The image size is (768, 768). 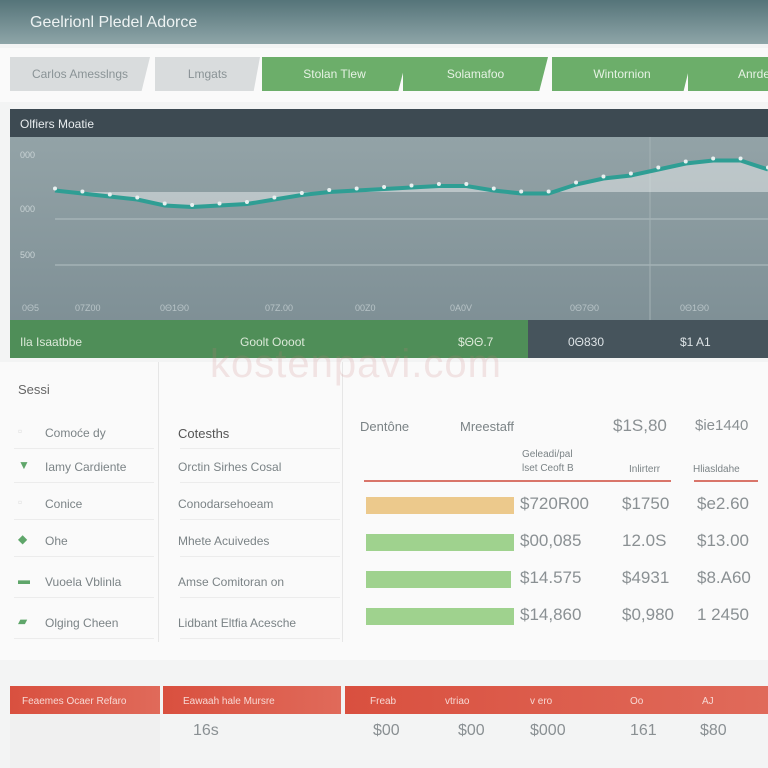 What do you see at coordinates (648, 614) in the screenshot?
I see `table-cell: $0,980` at bounding box center [648, 614].